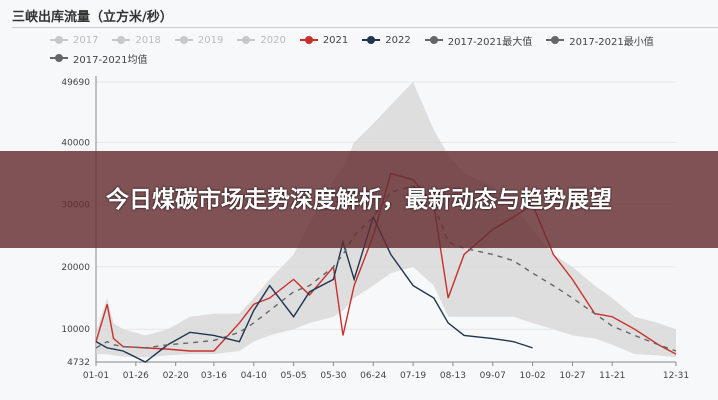  I want to click on y-tick-label: 49690, so click(75, 83).